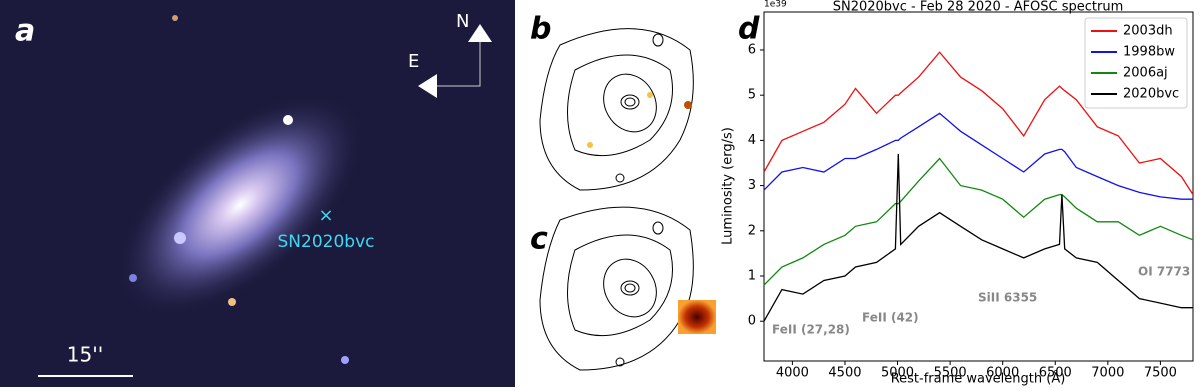  I want to click on annotation: SiII 6355, so click(1007, 298).